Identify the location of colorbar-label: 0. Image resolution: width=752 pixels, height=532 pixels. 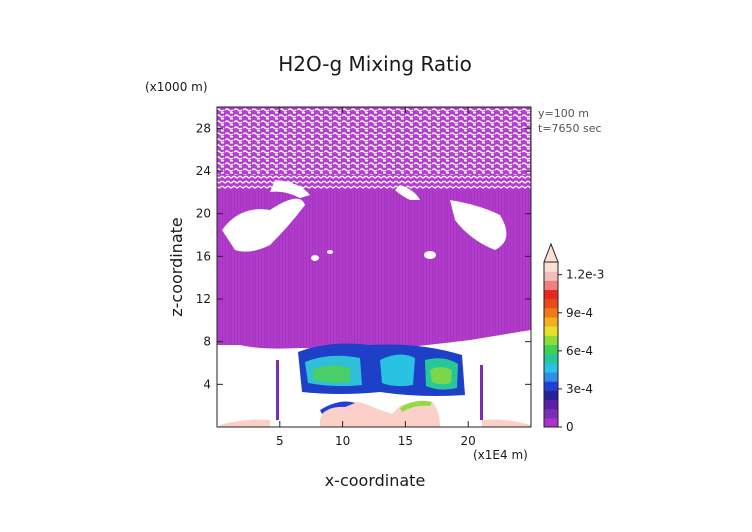
(570, 427).